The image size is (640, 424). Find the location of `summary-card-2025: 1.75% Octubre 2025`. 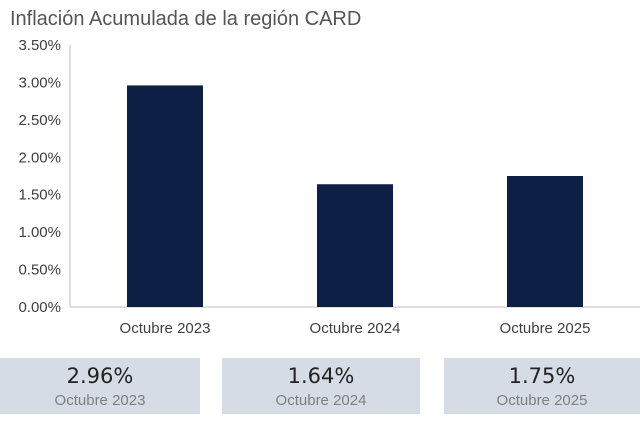

summary-card-2025: 1.75% Octubre 2025 is located at coordinates (542, 386).